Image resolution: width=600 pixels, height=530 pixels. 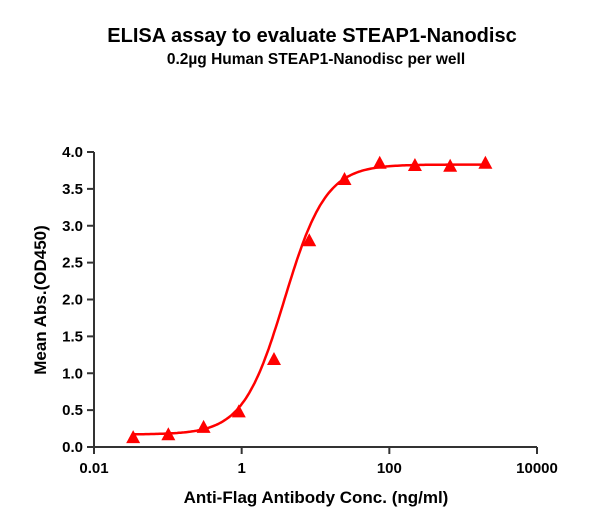 I want to click on chart-title: ELISA assay to evaluate STEAP1-Nanodisc, so click(x=311, y=36).